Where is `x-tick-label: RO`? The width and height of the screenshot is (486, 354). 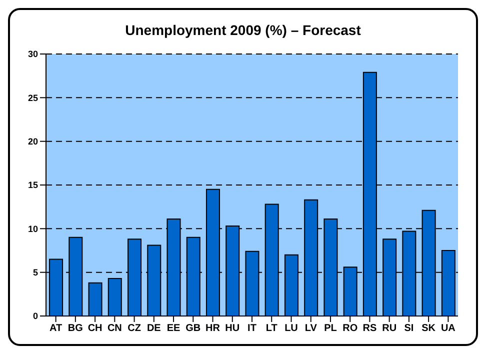 x-tick-label: RO is located at coordinates (350, 328).